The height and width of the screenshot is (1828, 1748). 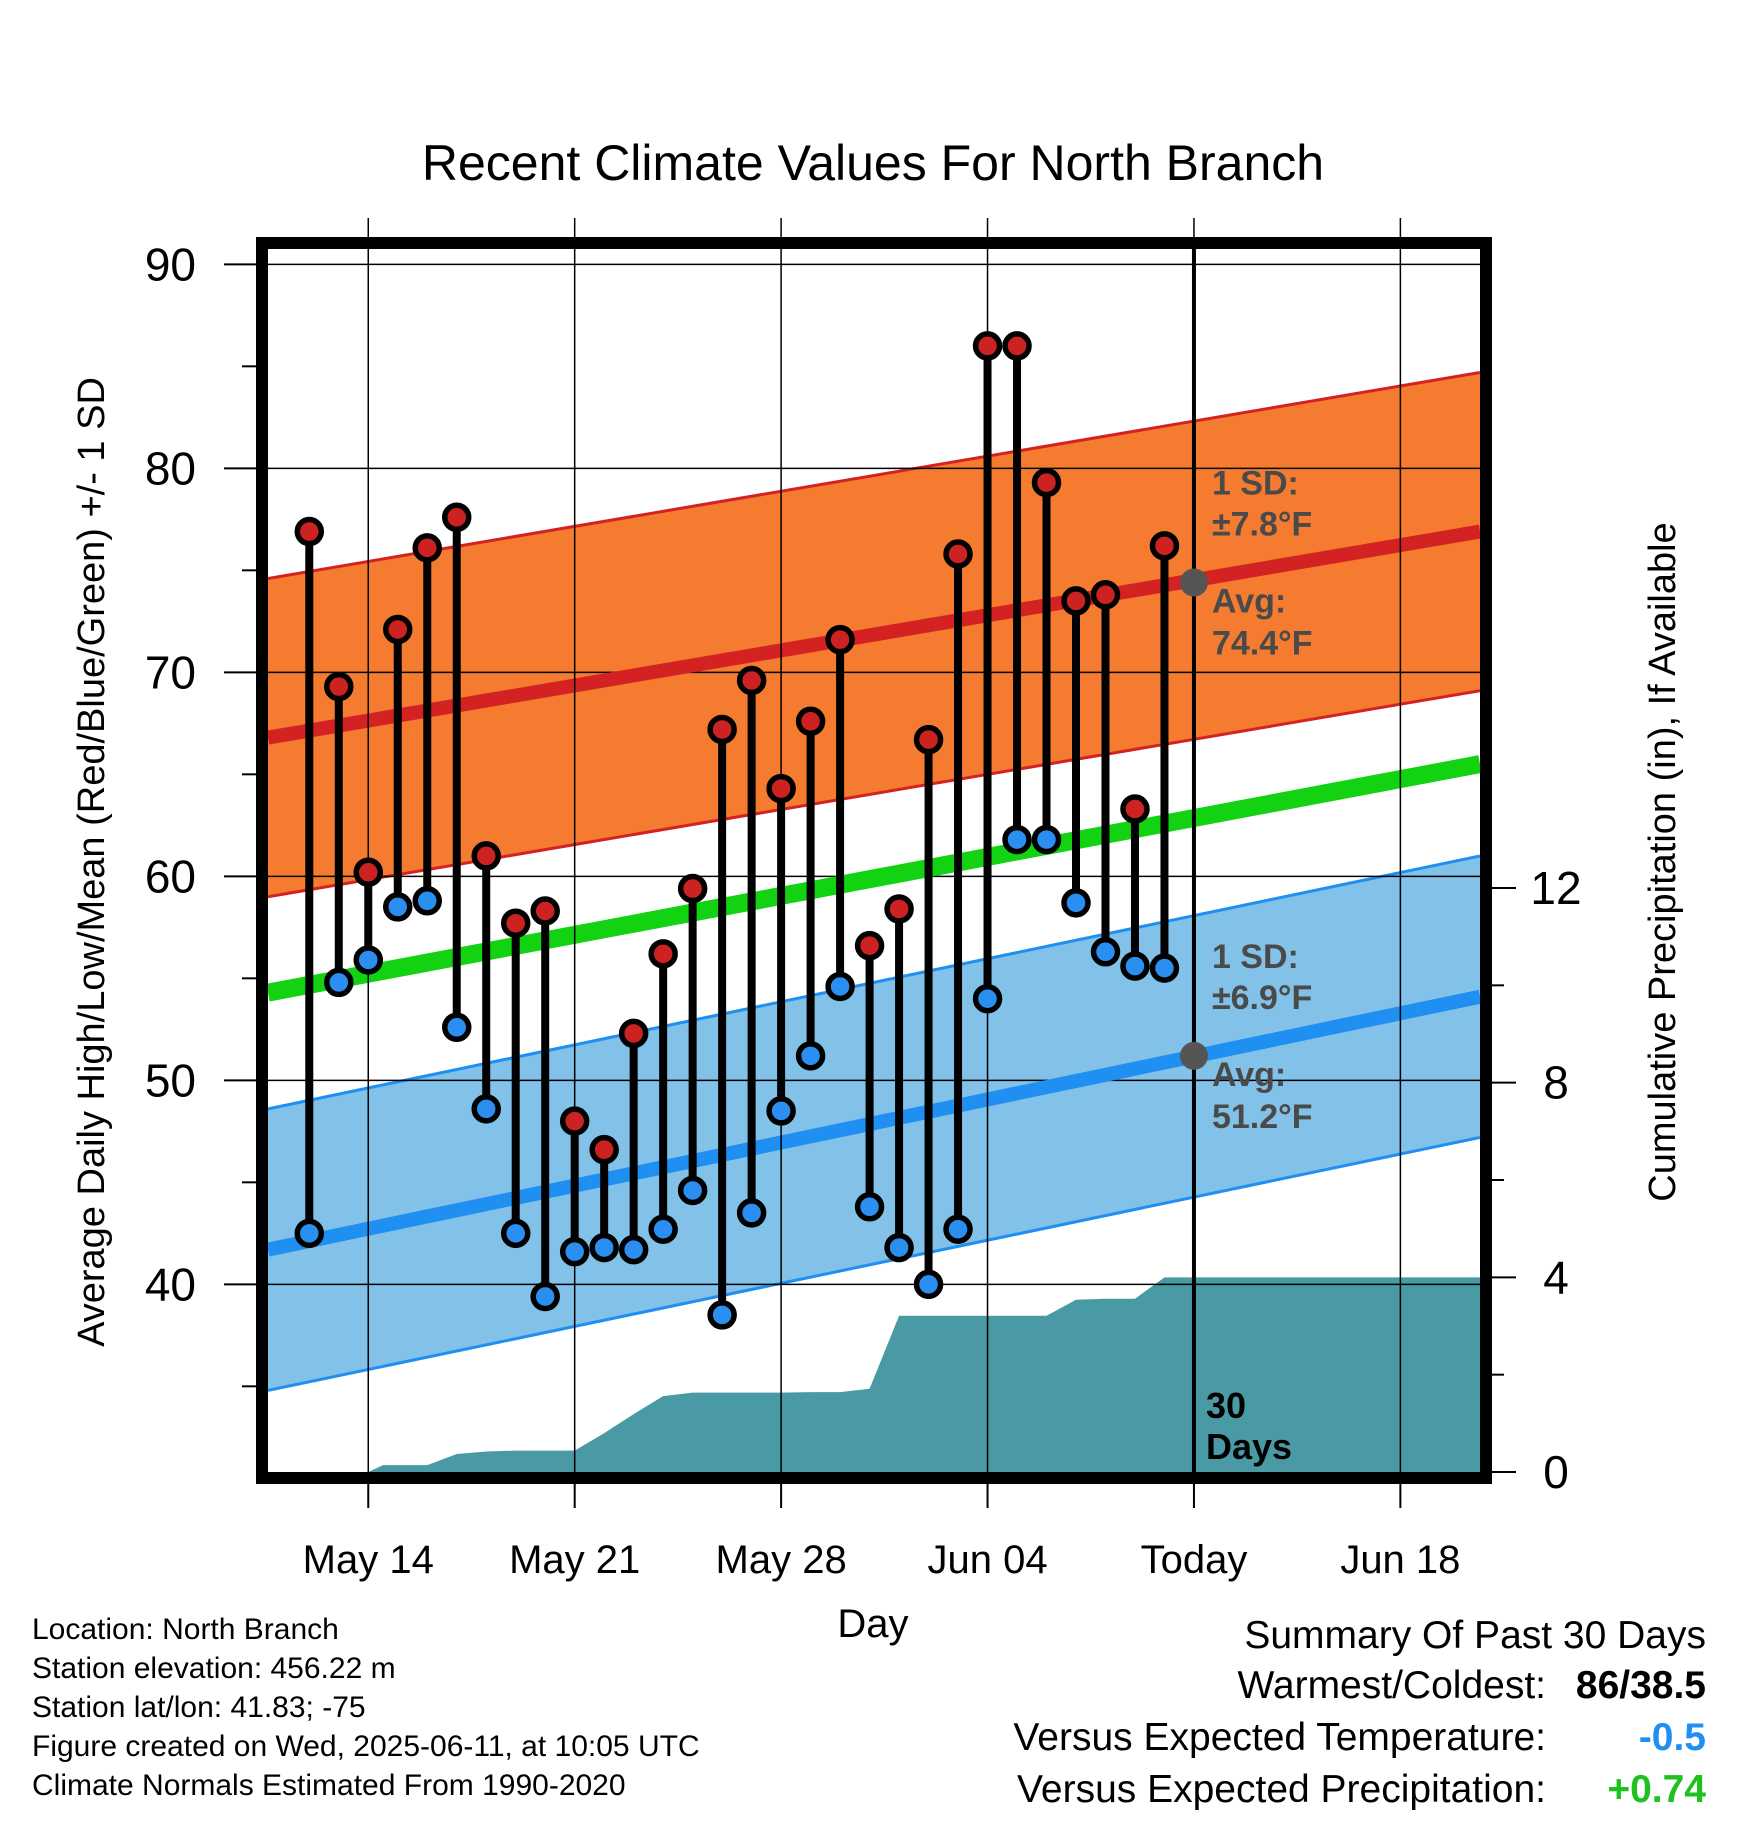 I want to click on elevation-text: Station elevation: 456.22 m, so click(x=214, y=1668).